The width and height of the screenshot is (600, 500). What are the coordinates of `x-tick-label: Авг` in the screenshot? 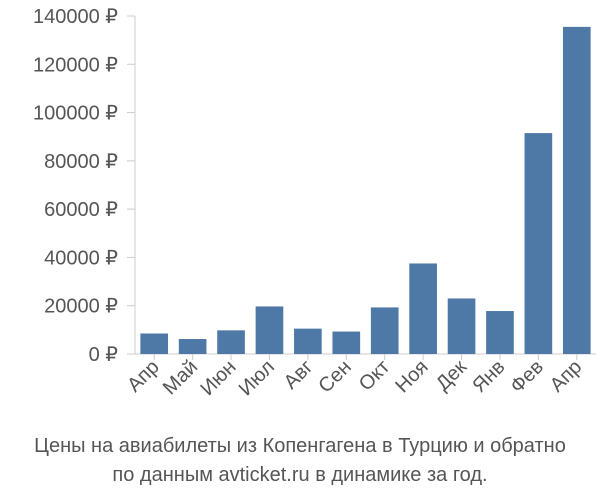 It's located at (299, 375).